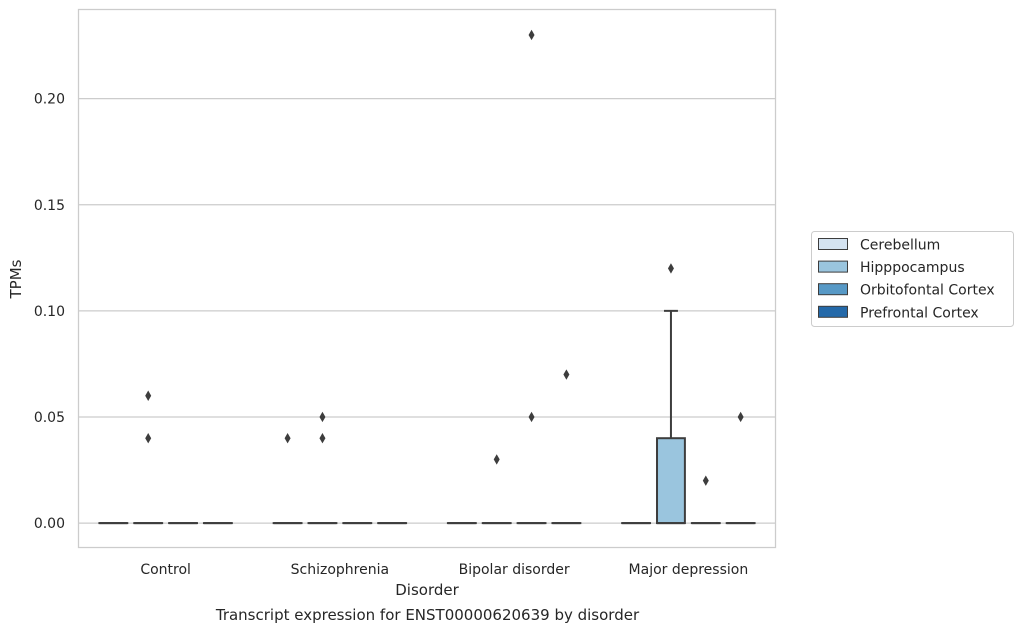 Image resolution: width=1023 pixels, height=638 pixels. I want to click on legend-label: Orbitofontal Cortex, so click(927, 291).